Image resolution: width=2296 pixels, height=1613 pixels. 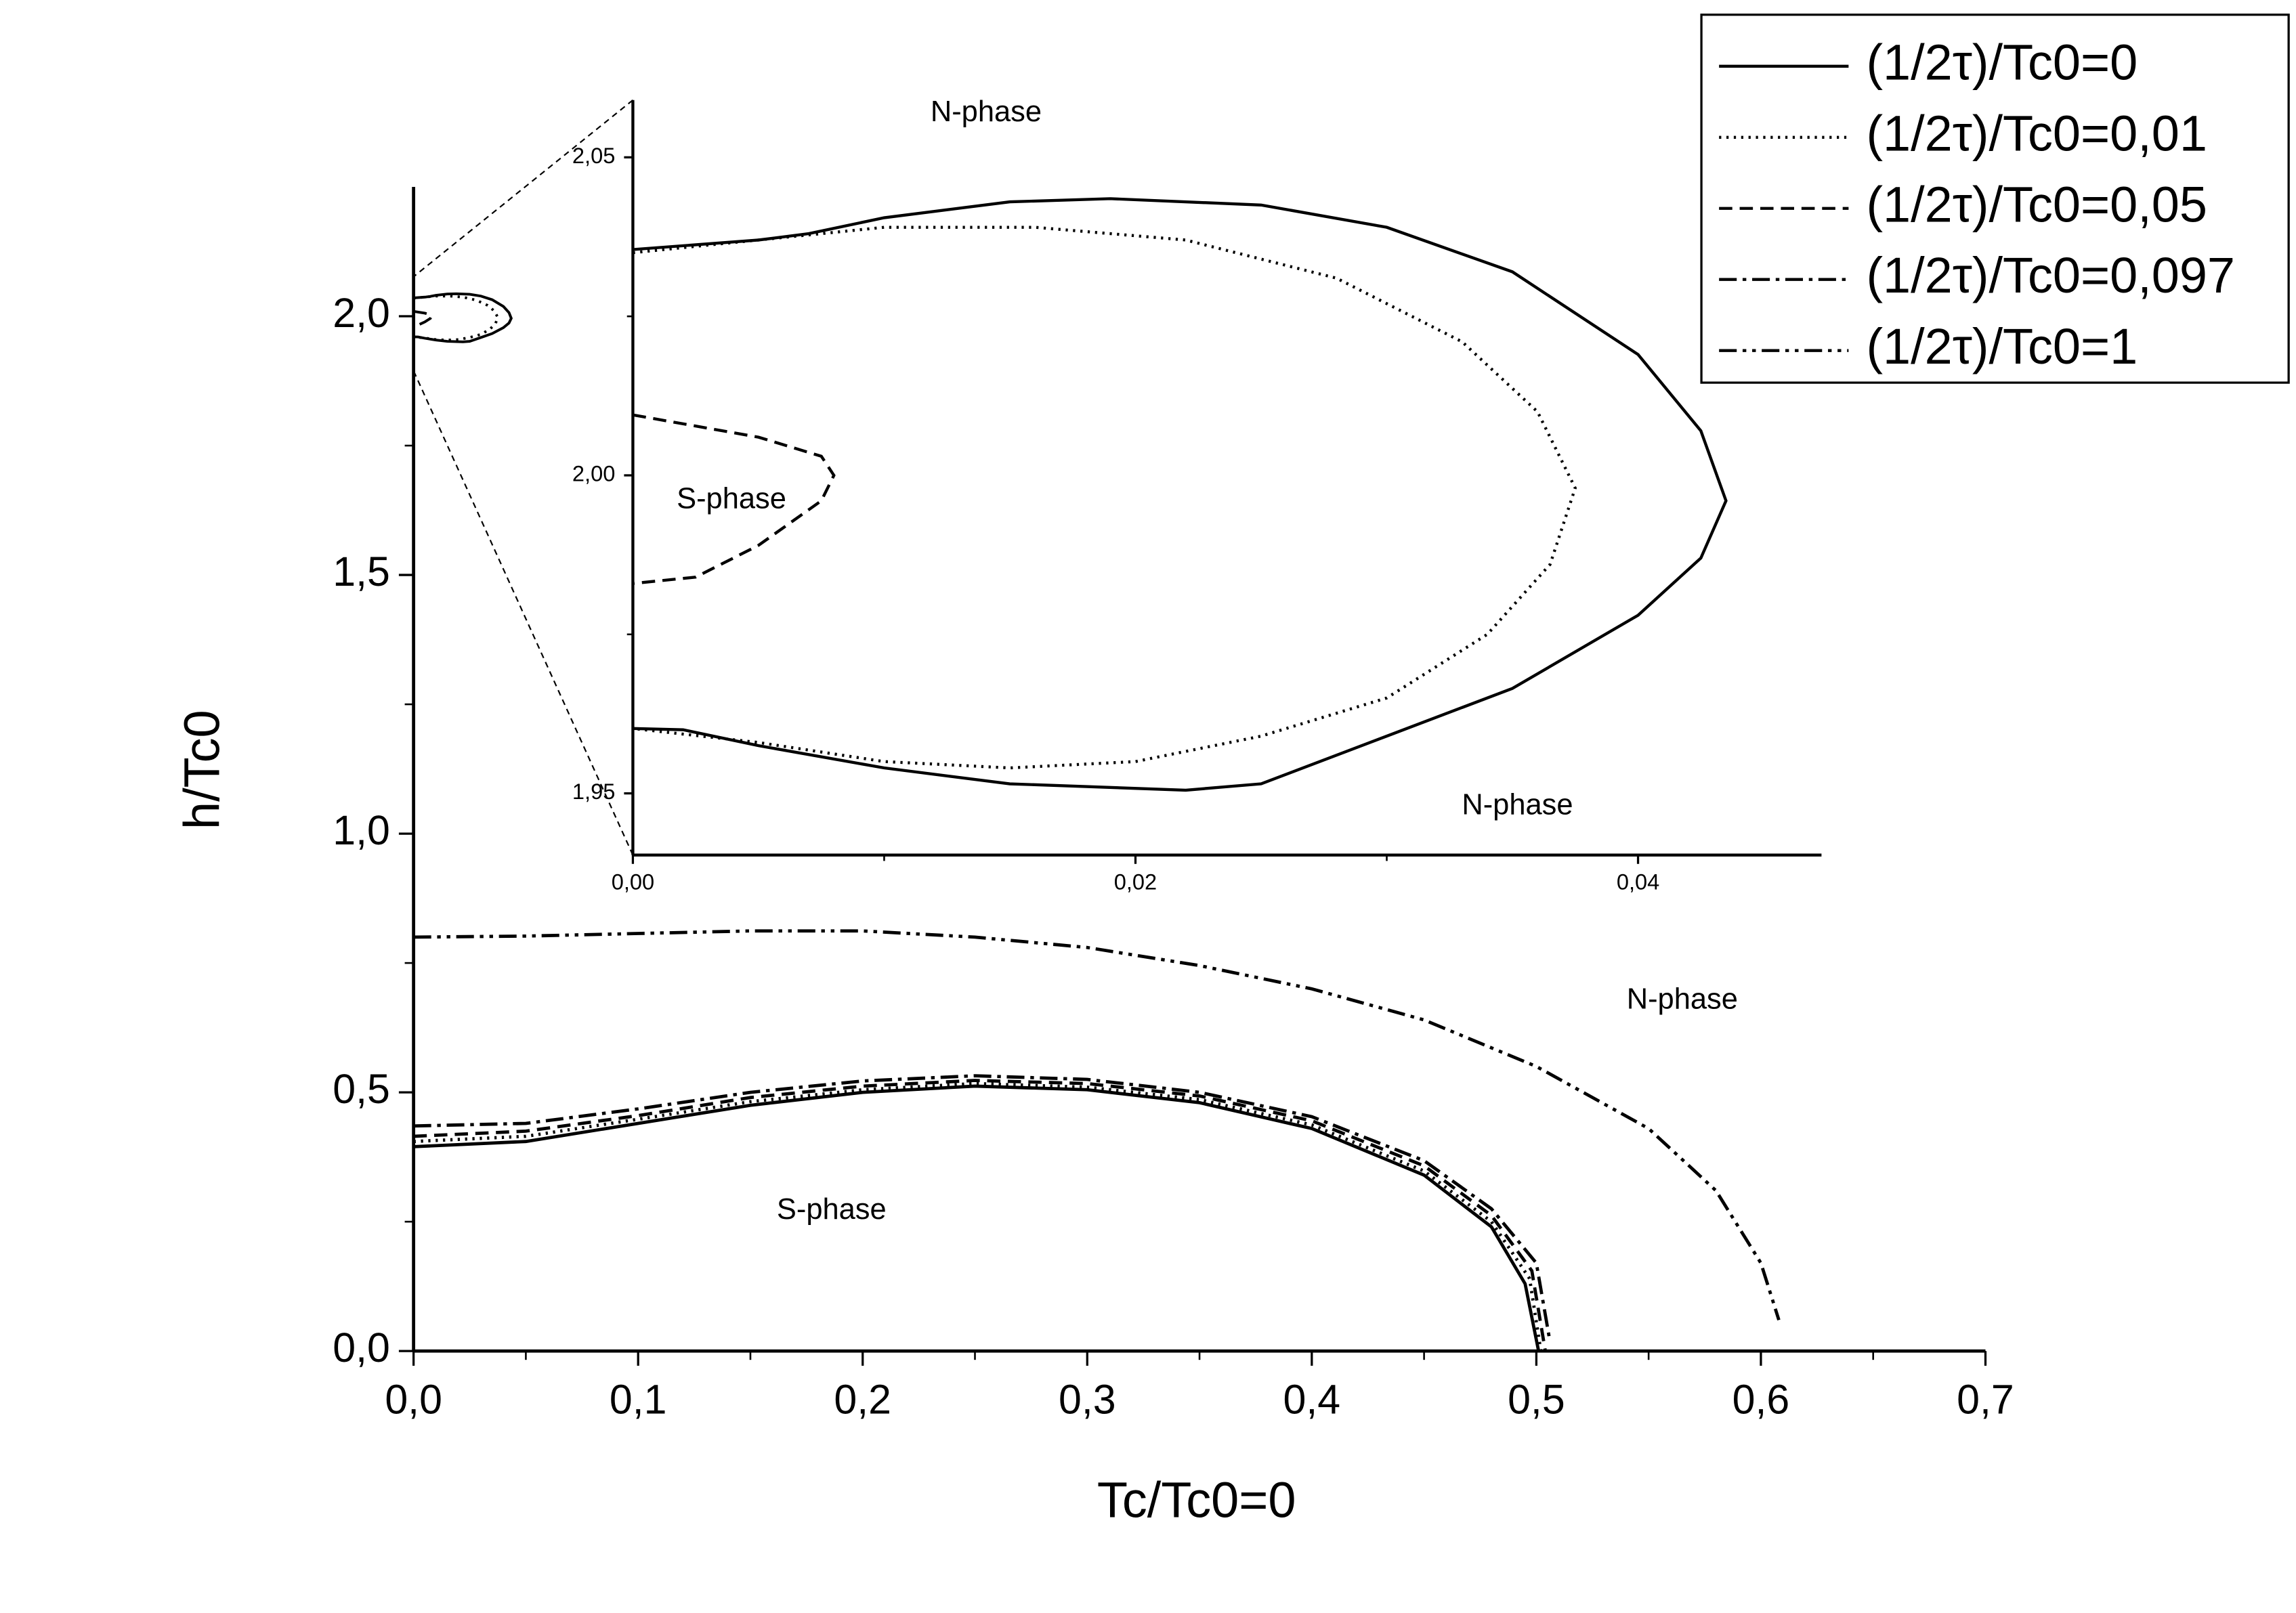 What do you see at coordinates (1761, 1400) in the screenshot?
I see `x-tick-label: 0,6` at bounding box center [1761, 1400].